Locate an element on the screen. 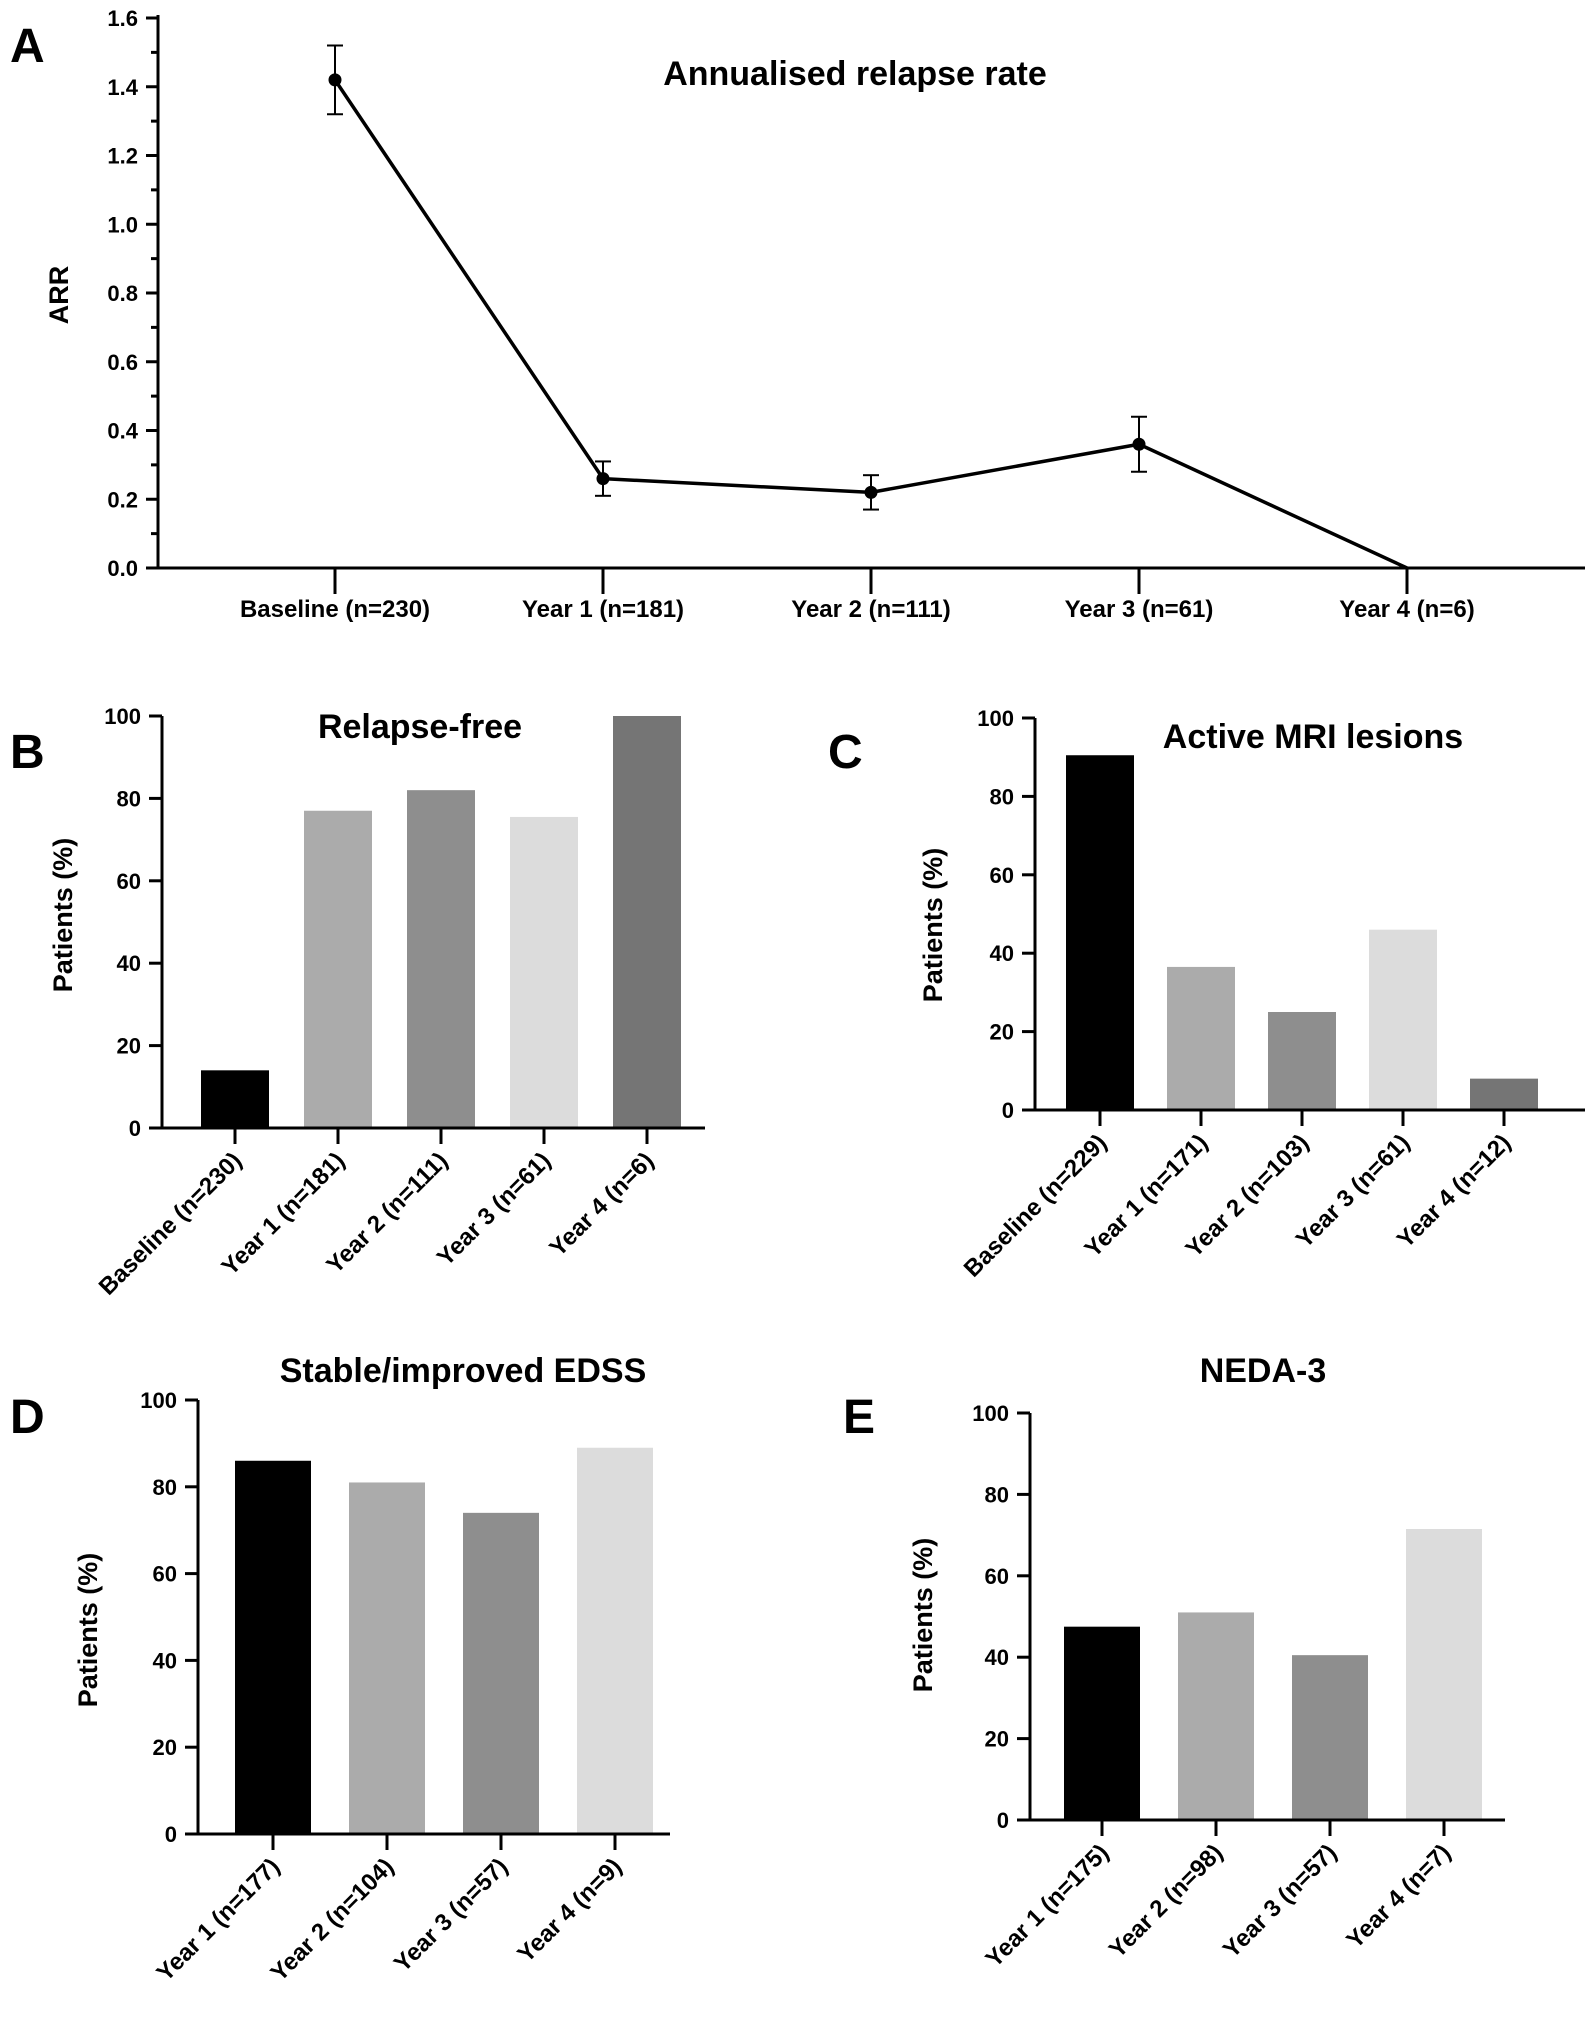 This screenshot has height=2037, width=1595. y-tick-label-d: 80 is located at coordinates (165, 1487).